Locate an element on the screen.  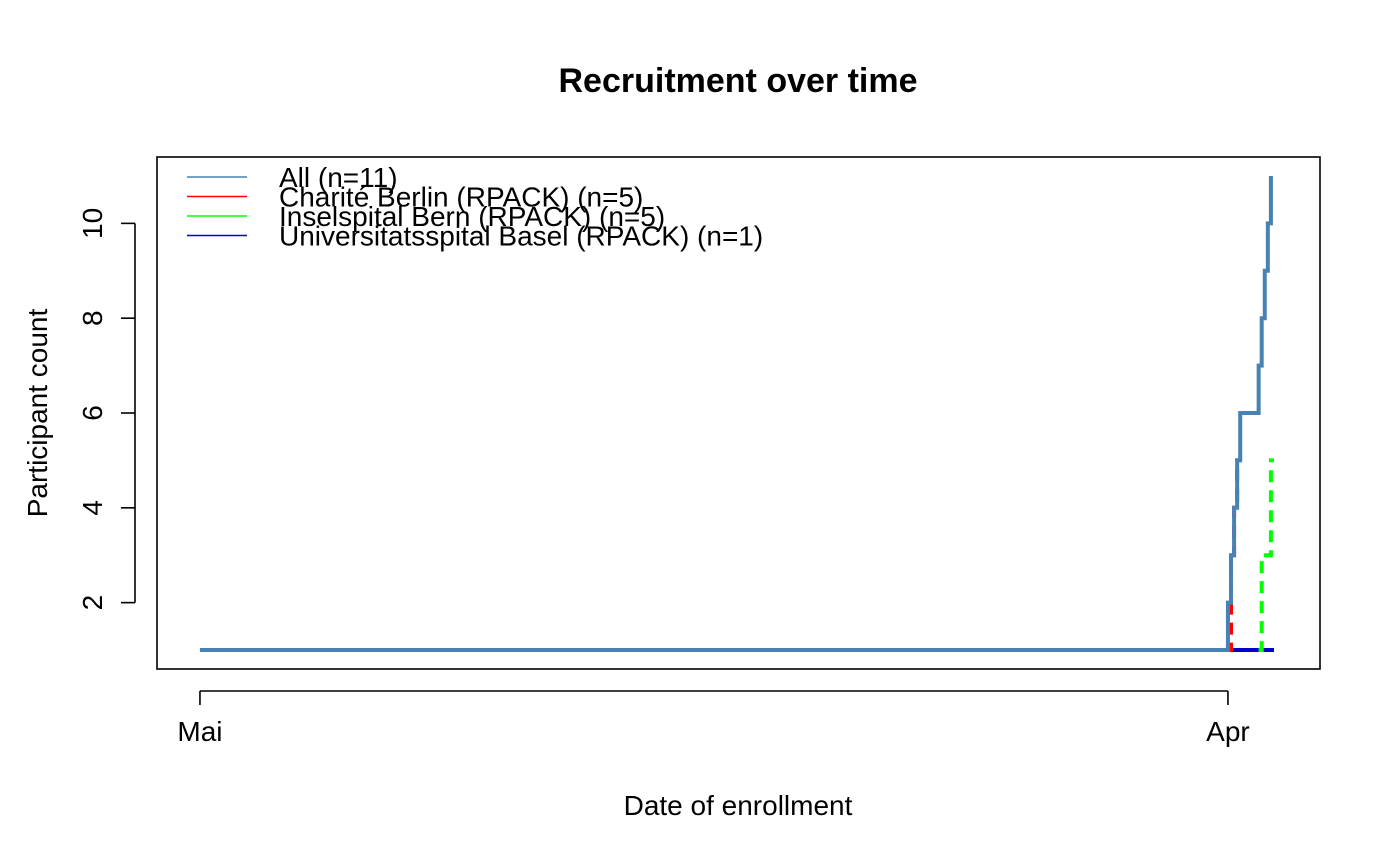
y-tick-label: 2 is located at coordinates (92, 603).